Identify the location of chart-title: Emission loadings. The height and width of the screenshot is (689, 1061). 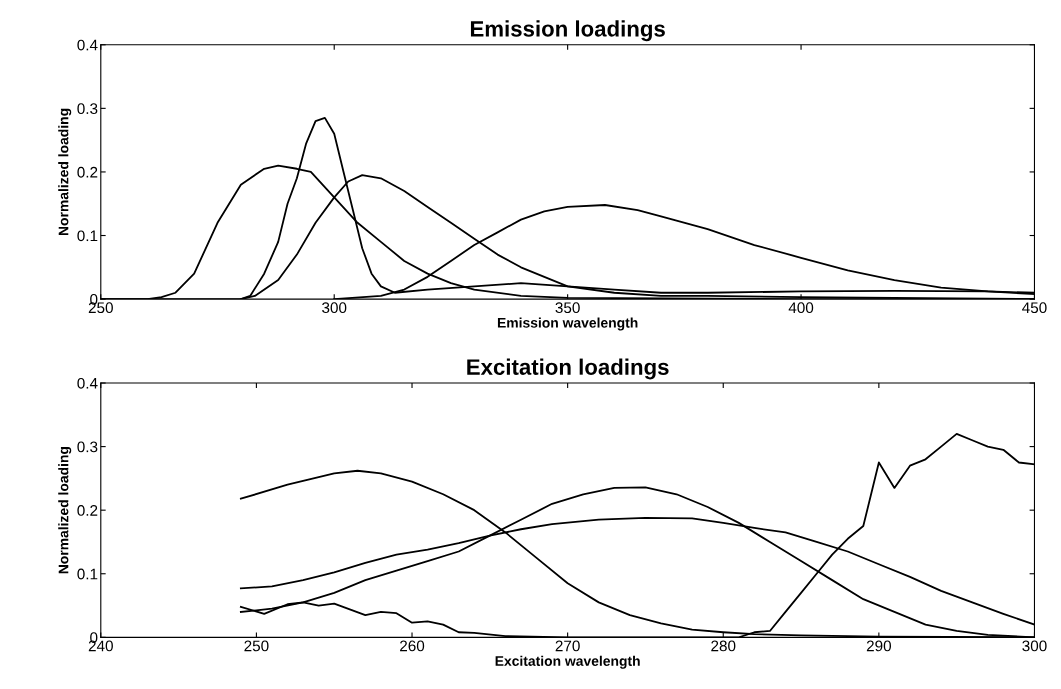
(567, 31).